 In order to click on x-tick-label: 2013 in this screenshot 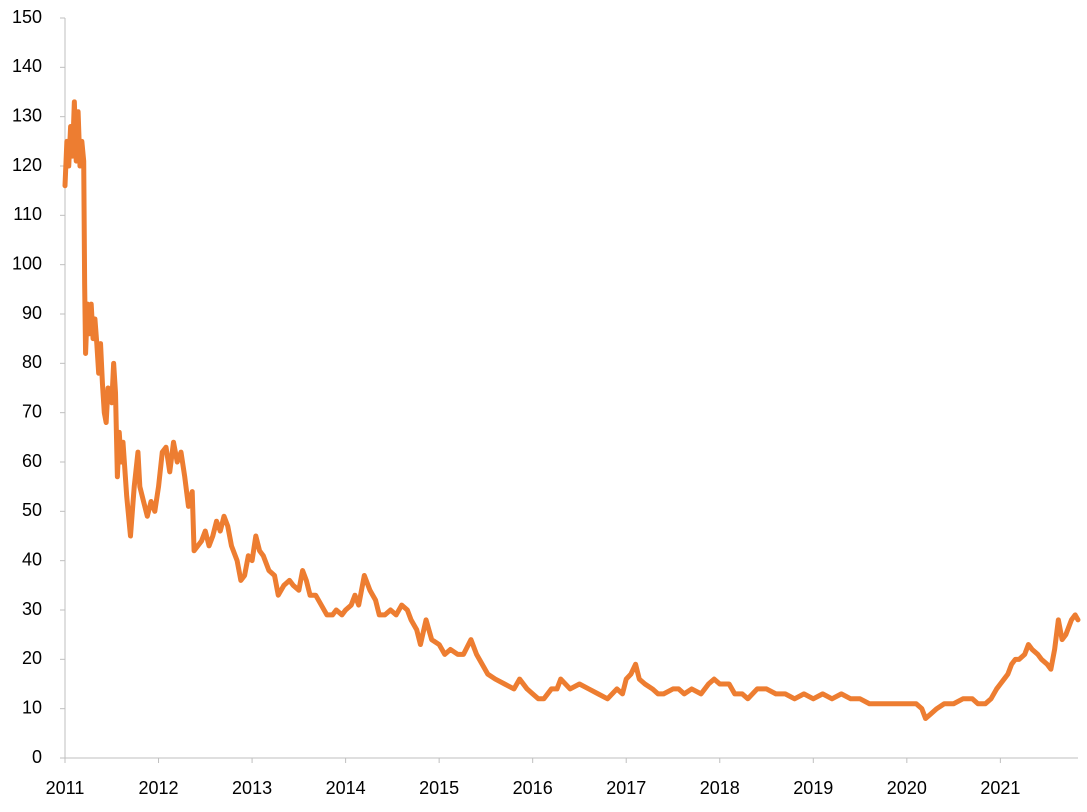, I will do `click(252, 788)`.